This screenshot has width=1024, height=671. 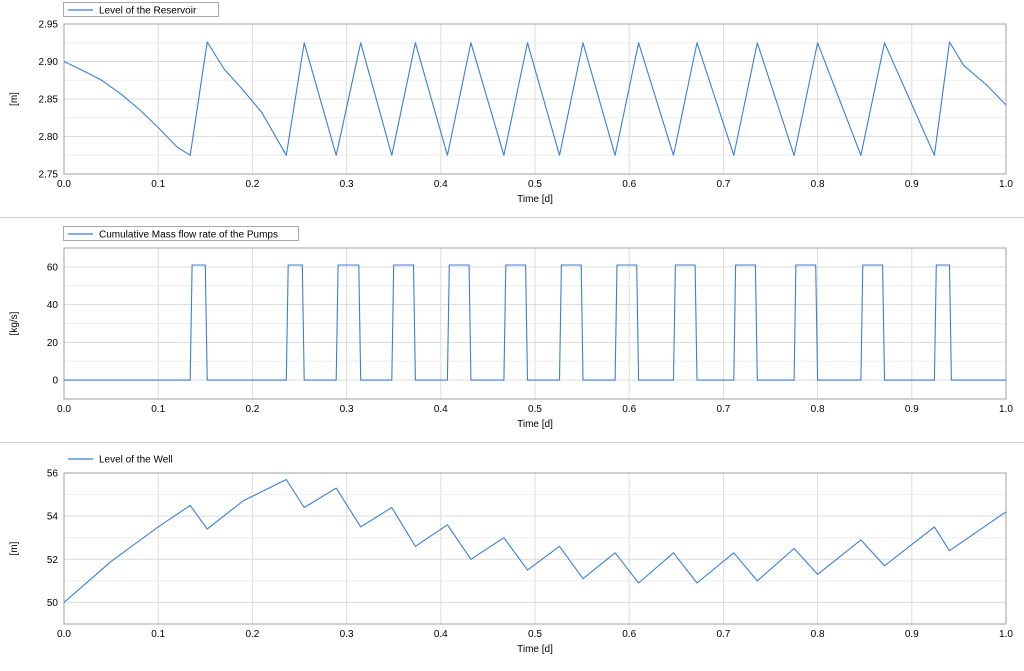 What do you see at coordinates (53, 305) in the screenshot?
I see `y-tick-label: 40` at bounding box center [53, 305].